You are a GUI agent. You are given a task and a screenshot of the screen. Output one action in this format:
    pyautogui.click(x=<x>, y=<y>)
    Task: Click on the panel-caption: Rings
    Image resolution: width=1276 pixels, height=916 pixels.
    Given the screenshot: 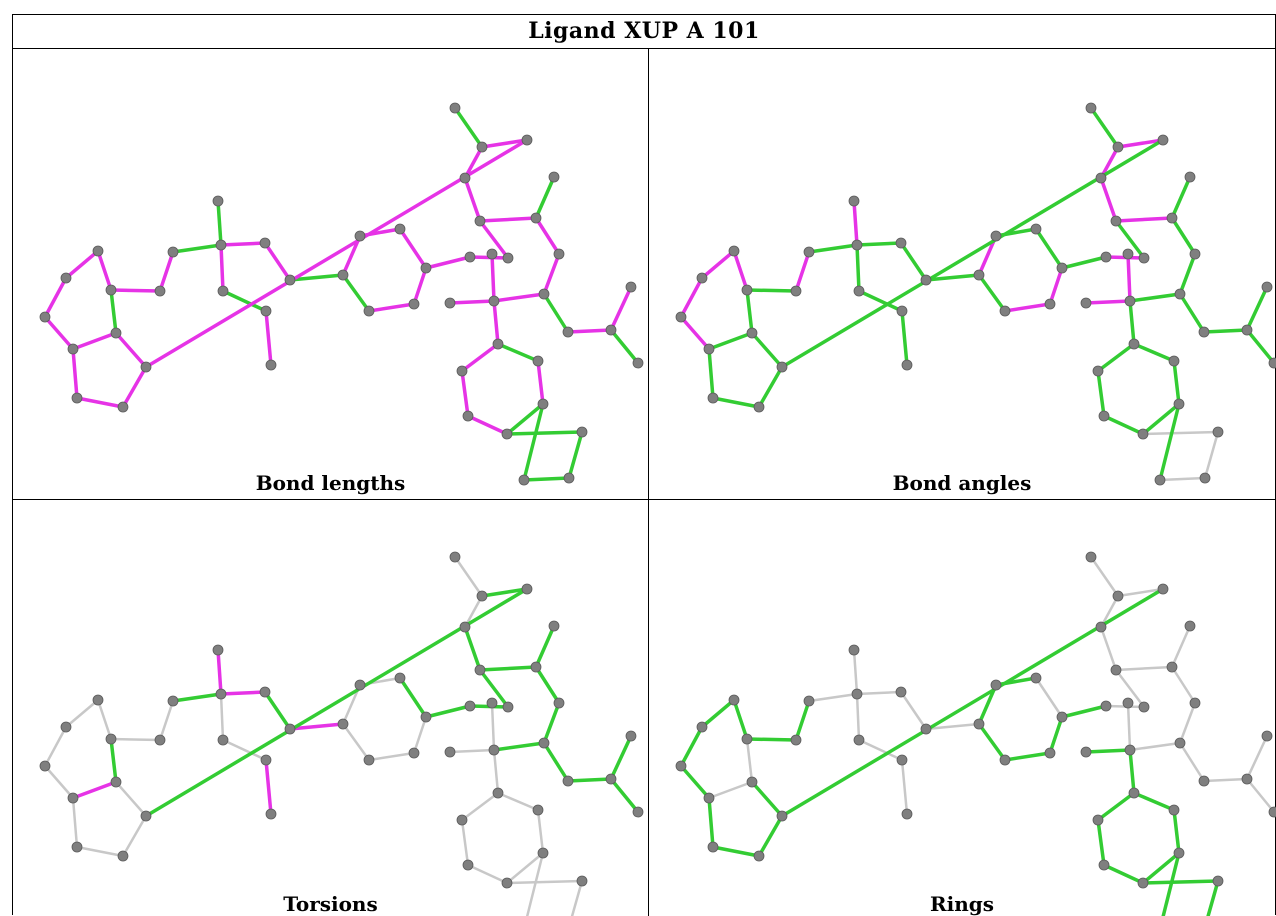 What is the action you would take?
    pyautogui.click(x=961, y=904)
    